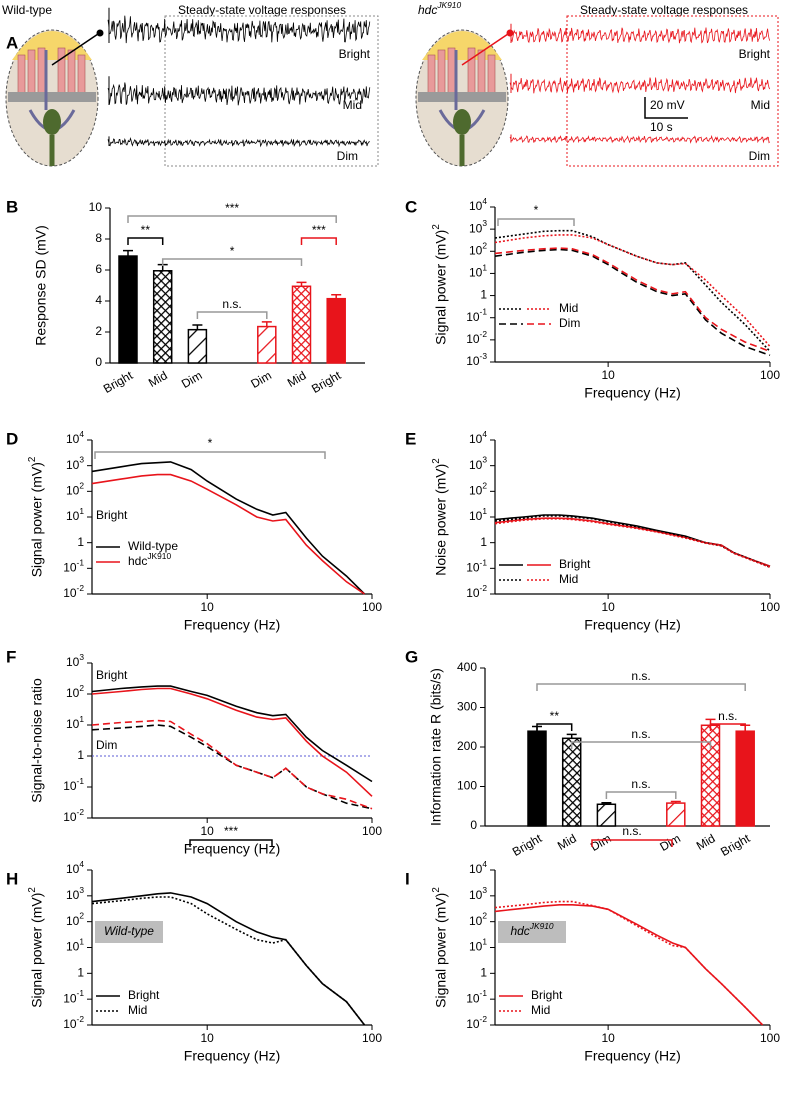 This screenshot has width=787, height=1101. What do you see at coordinates (112, 675) in the screenshot?
I see `annotation: Bright` at bounding box center [112, 675].